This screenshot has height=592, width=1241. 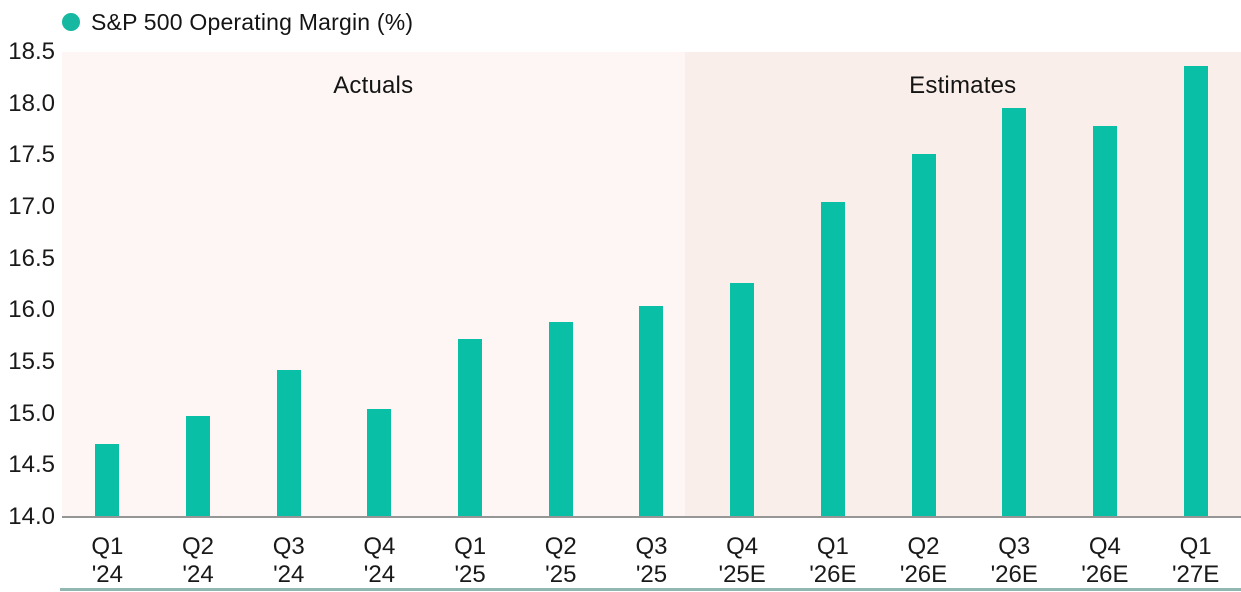 What do you see at coordinates (1195, 574) in the screenshot?
I see `x-tick-year: '27E` at bounding box center [1195, 574].